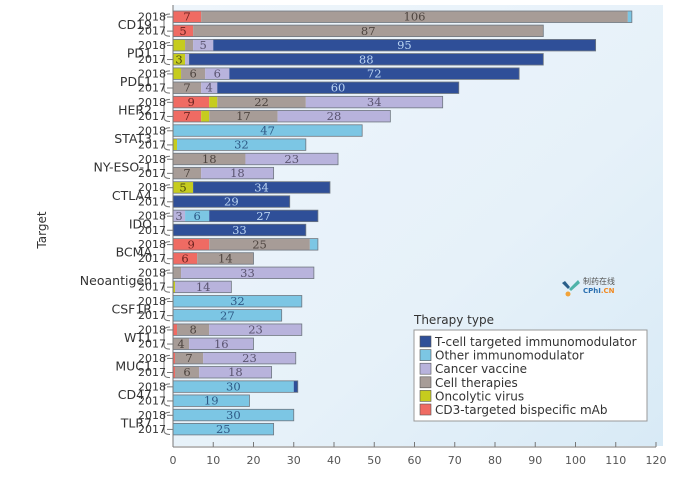 This screenshot has height=480, width=690. What do you see at coordinates (656, 460) in the screenshot?
I see `x-tick-label: 120` at bounding box center [656, 460].